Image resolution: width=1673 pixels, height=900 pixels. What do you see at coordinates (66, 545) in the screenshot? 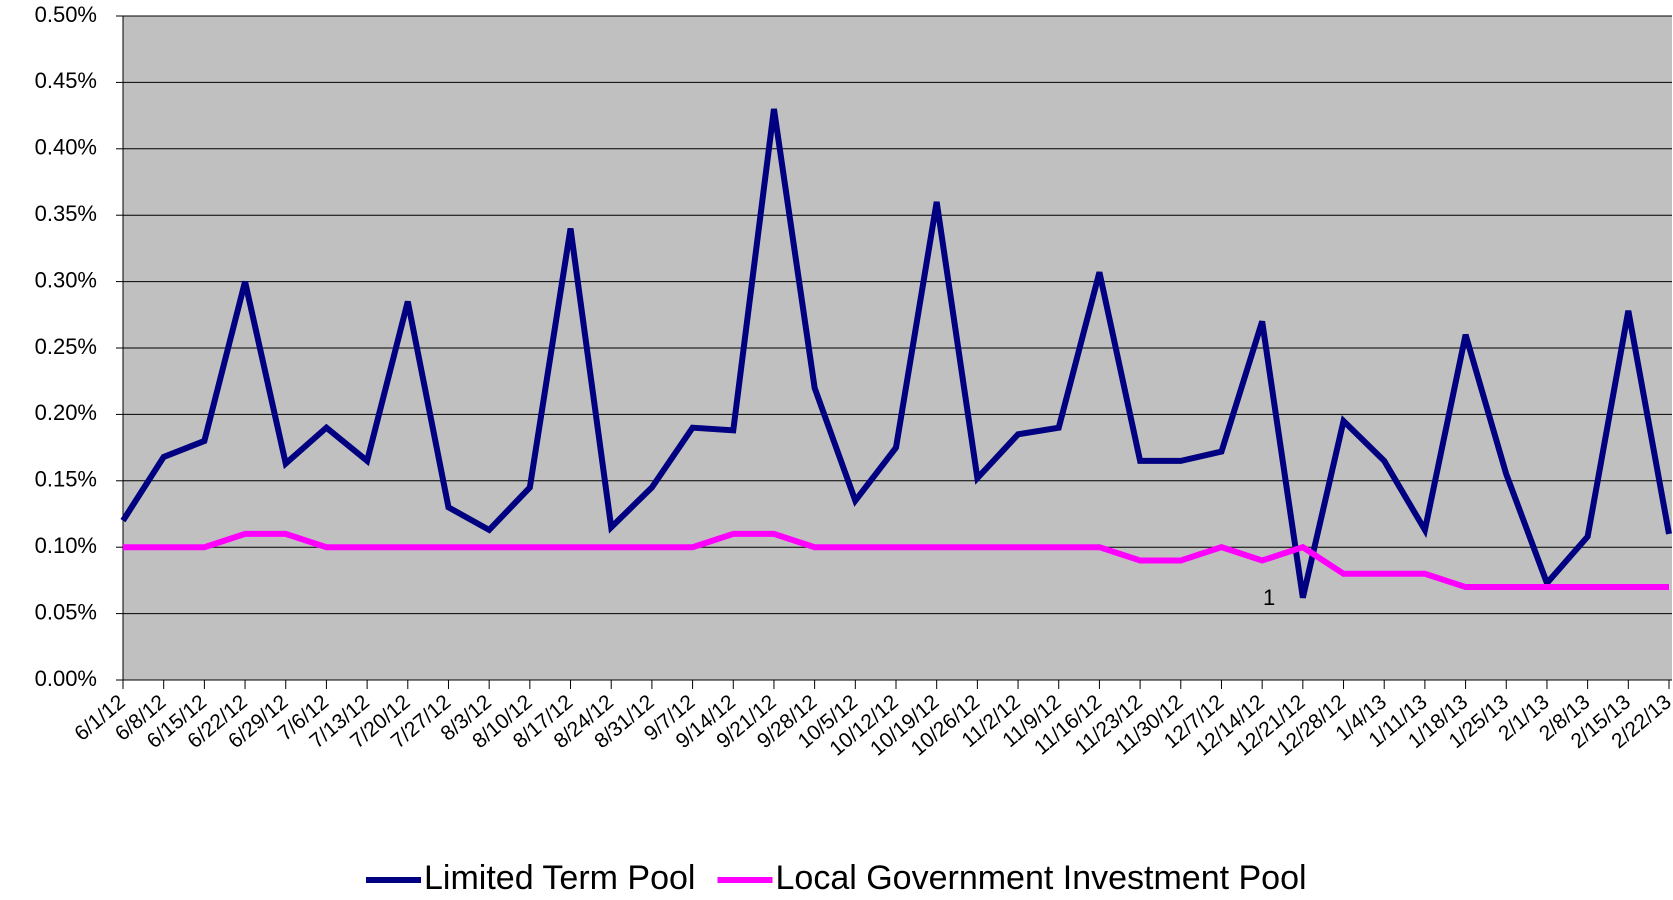
I see `y-tick-label: 0.10%` at bounding box center [66, 545].